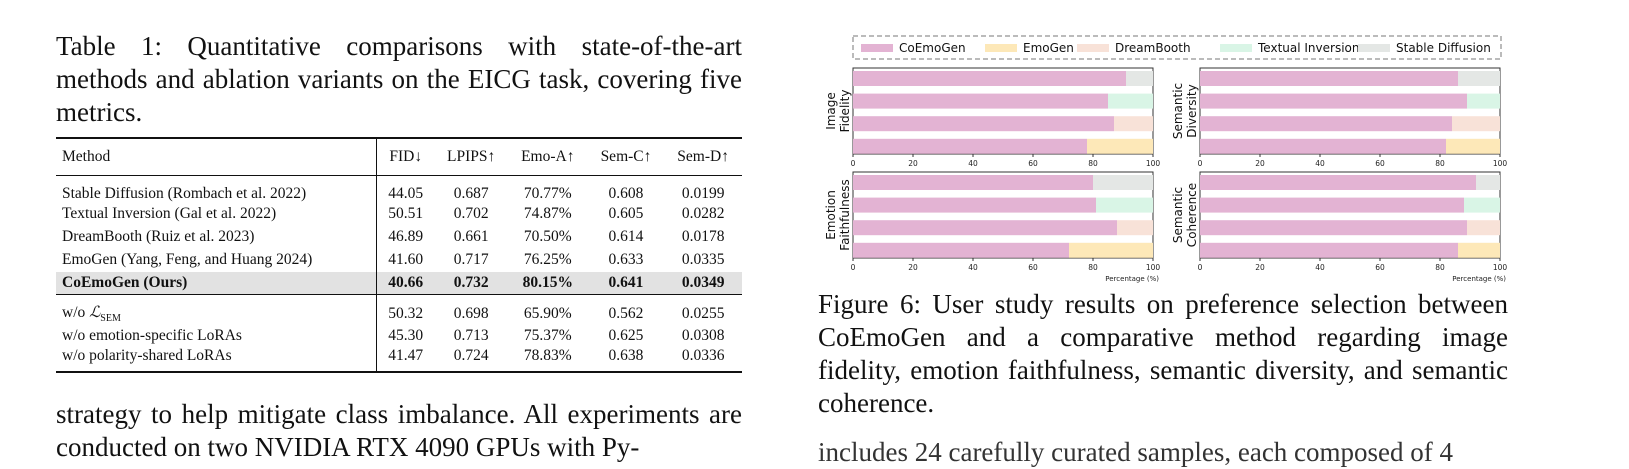 The width and height of the screenshot is (1629, 469). What do you see at coordinates (626, 193) in the screenshot?
I see `cell-sem-c: 0.608` at bounding box center [626, 193].